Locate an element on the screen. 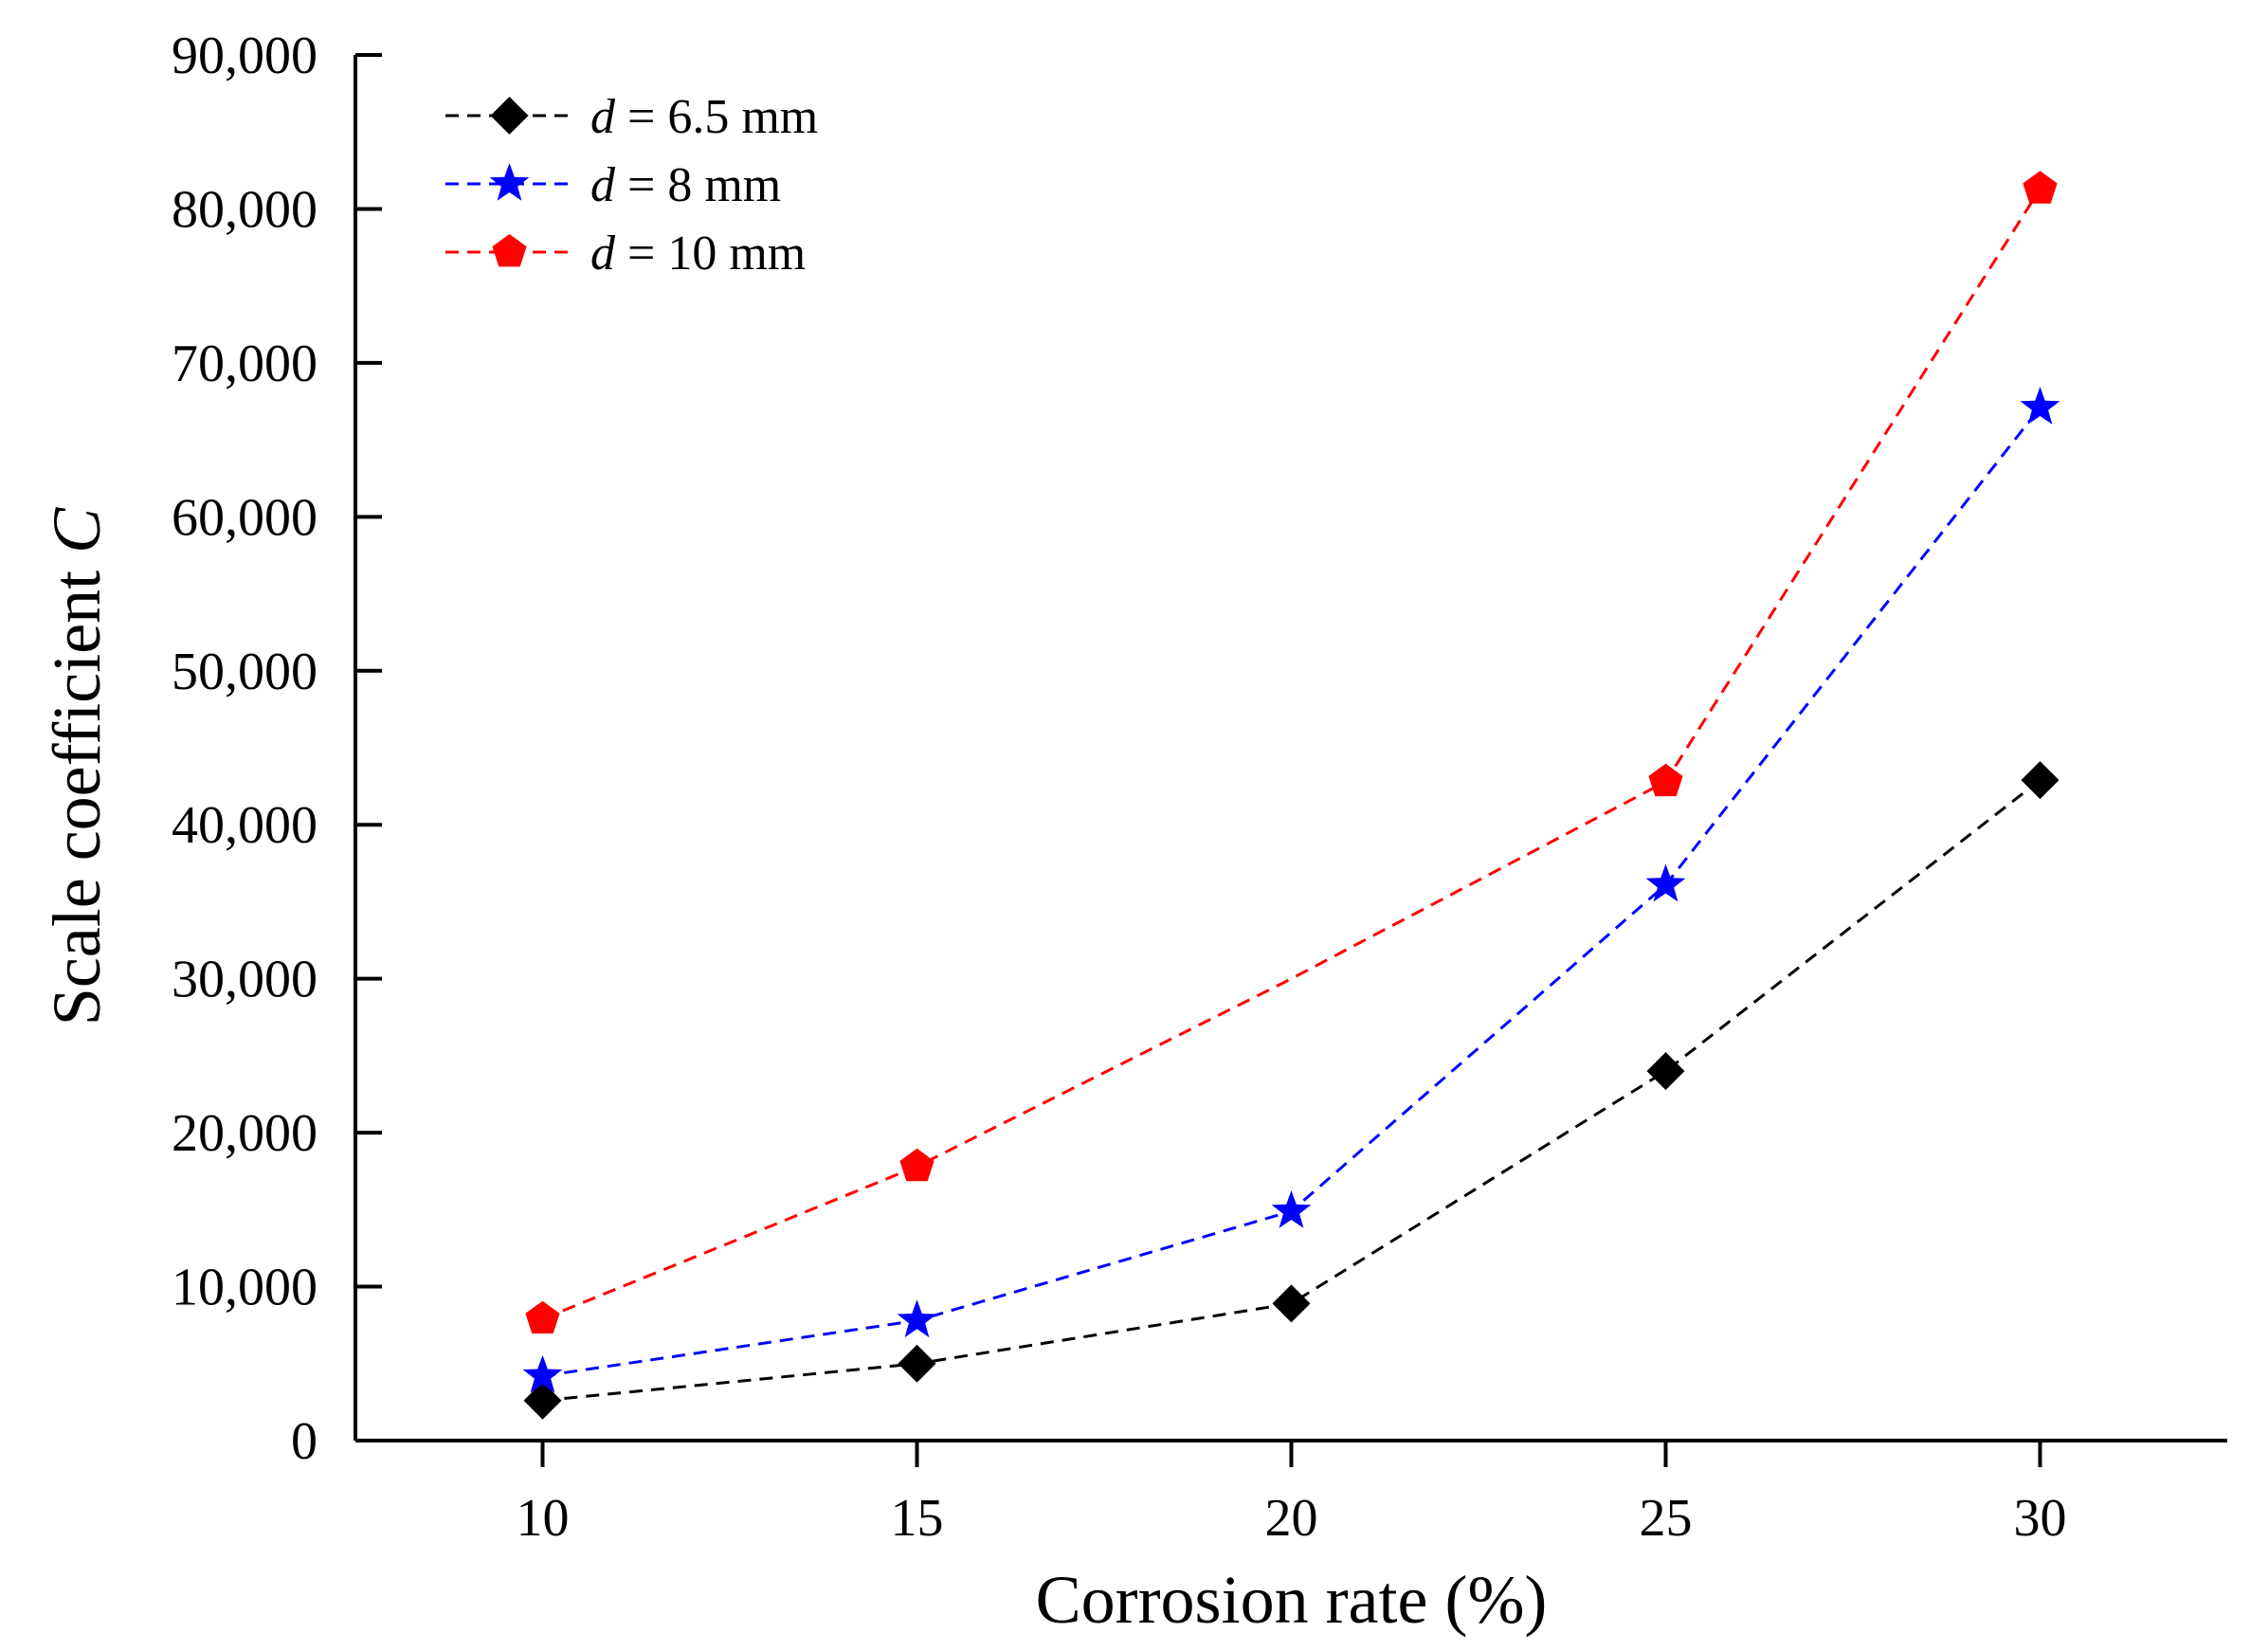 This screenshot has width=2268, height=1651. y-axis-title-variable: C is located at coordinates (77, 530).